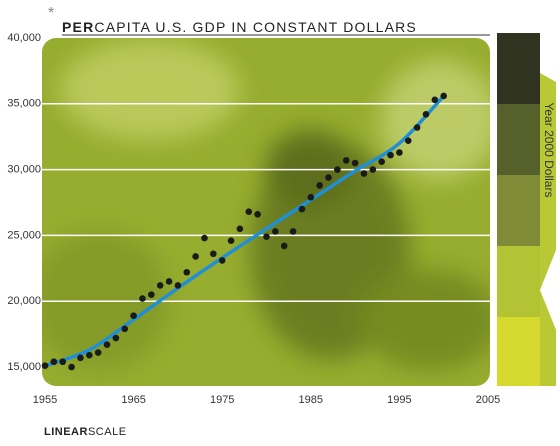 The width and height of the screenshot is (560, 446). Describe the element at coordinates (78, 27) in the screenshot. I see `title-bold: PER` at that location.